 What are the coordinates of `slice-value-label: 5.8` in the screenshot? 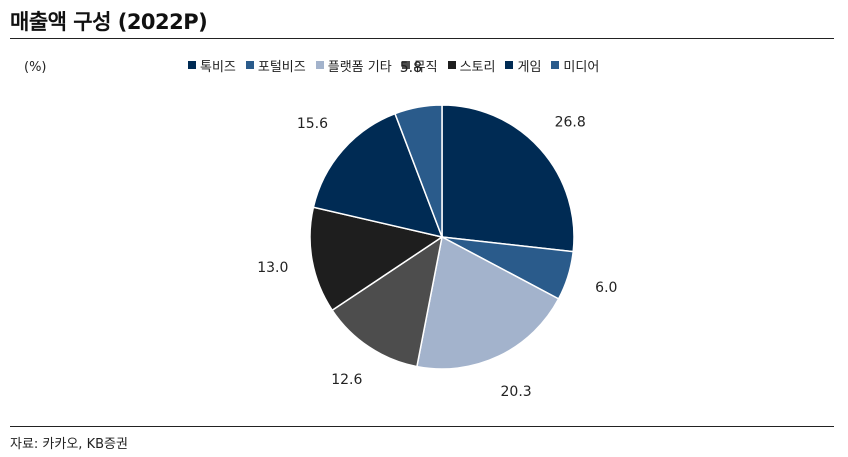 It's located at (411, 68).